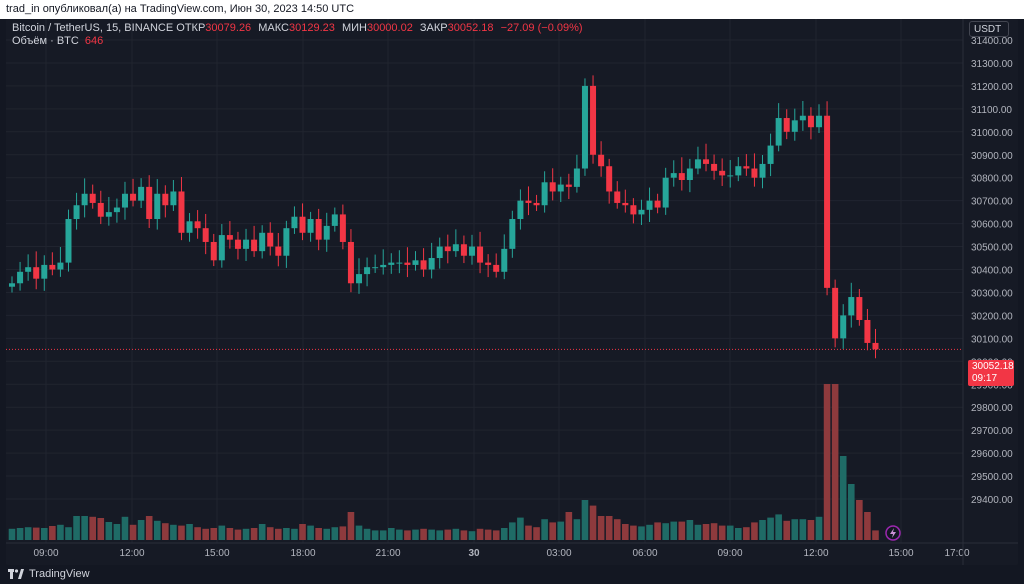 Image resolution: width=1024 pixels, height=584 pixels. Describe the element at coordinates (989, 29) in the screenshot. I see `currency-selector: USDT` at that location.